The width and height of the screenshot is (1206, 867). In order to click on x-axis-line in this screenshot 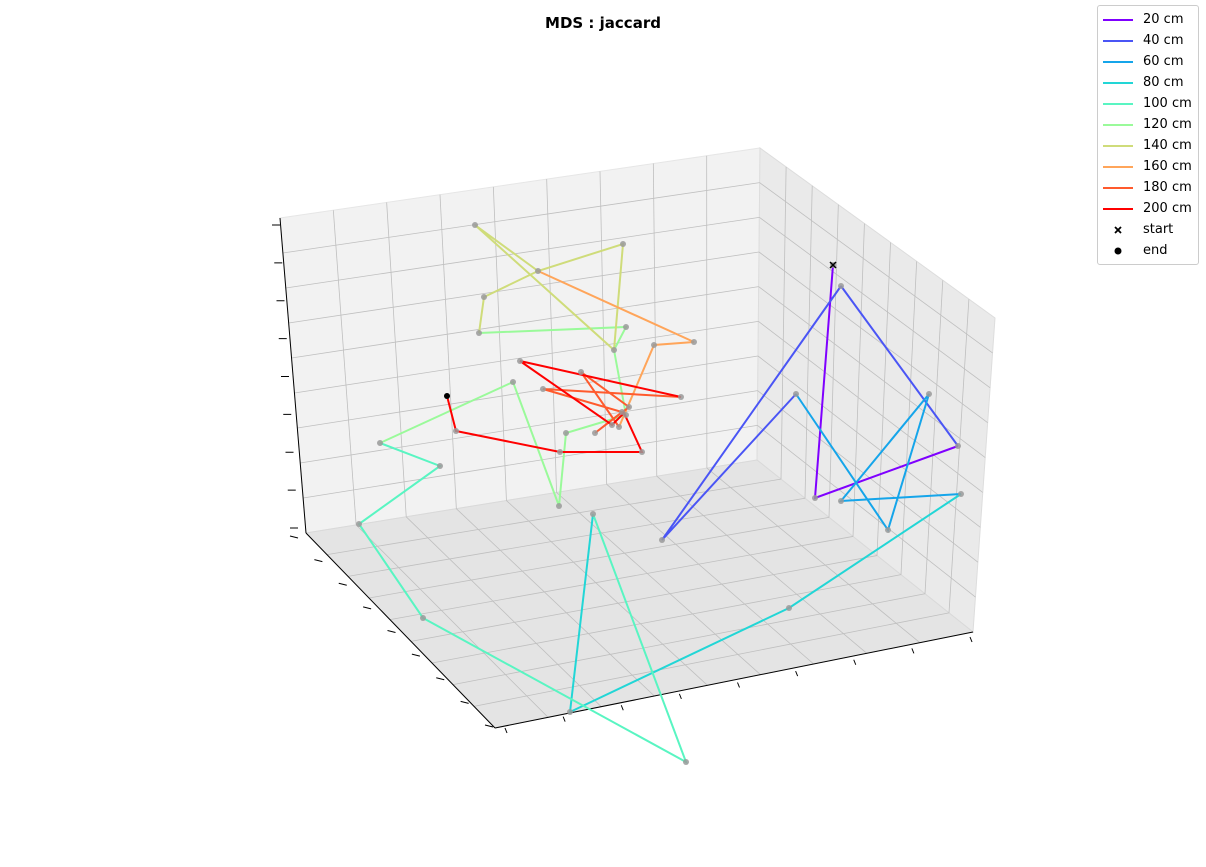, I will do `click(400, 630)`.